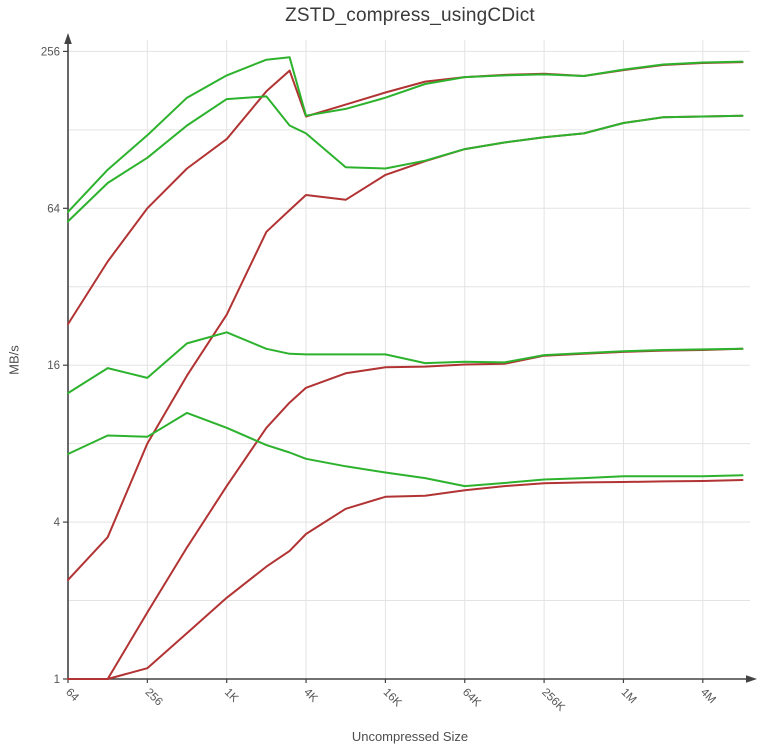 This screenshot has height=753, width=759. I want to click on x-tick-label: 64K, so click(471, 697).